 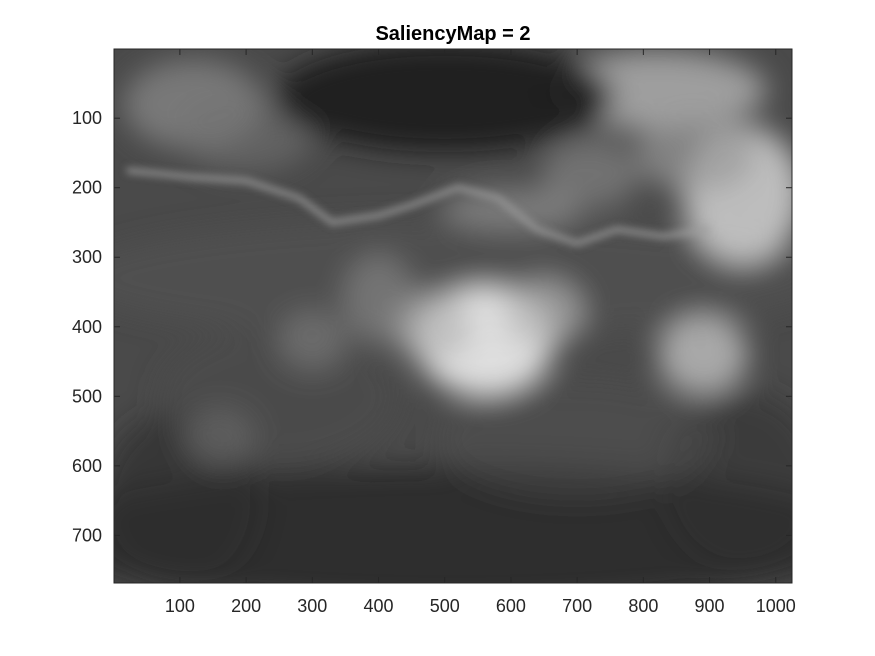 What do you see at coordinates (710, 606) in the screenshot?
I see `x-tick-label: 900` at bounding box center [710, 606].